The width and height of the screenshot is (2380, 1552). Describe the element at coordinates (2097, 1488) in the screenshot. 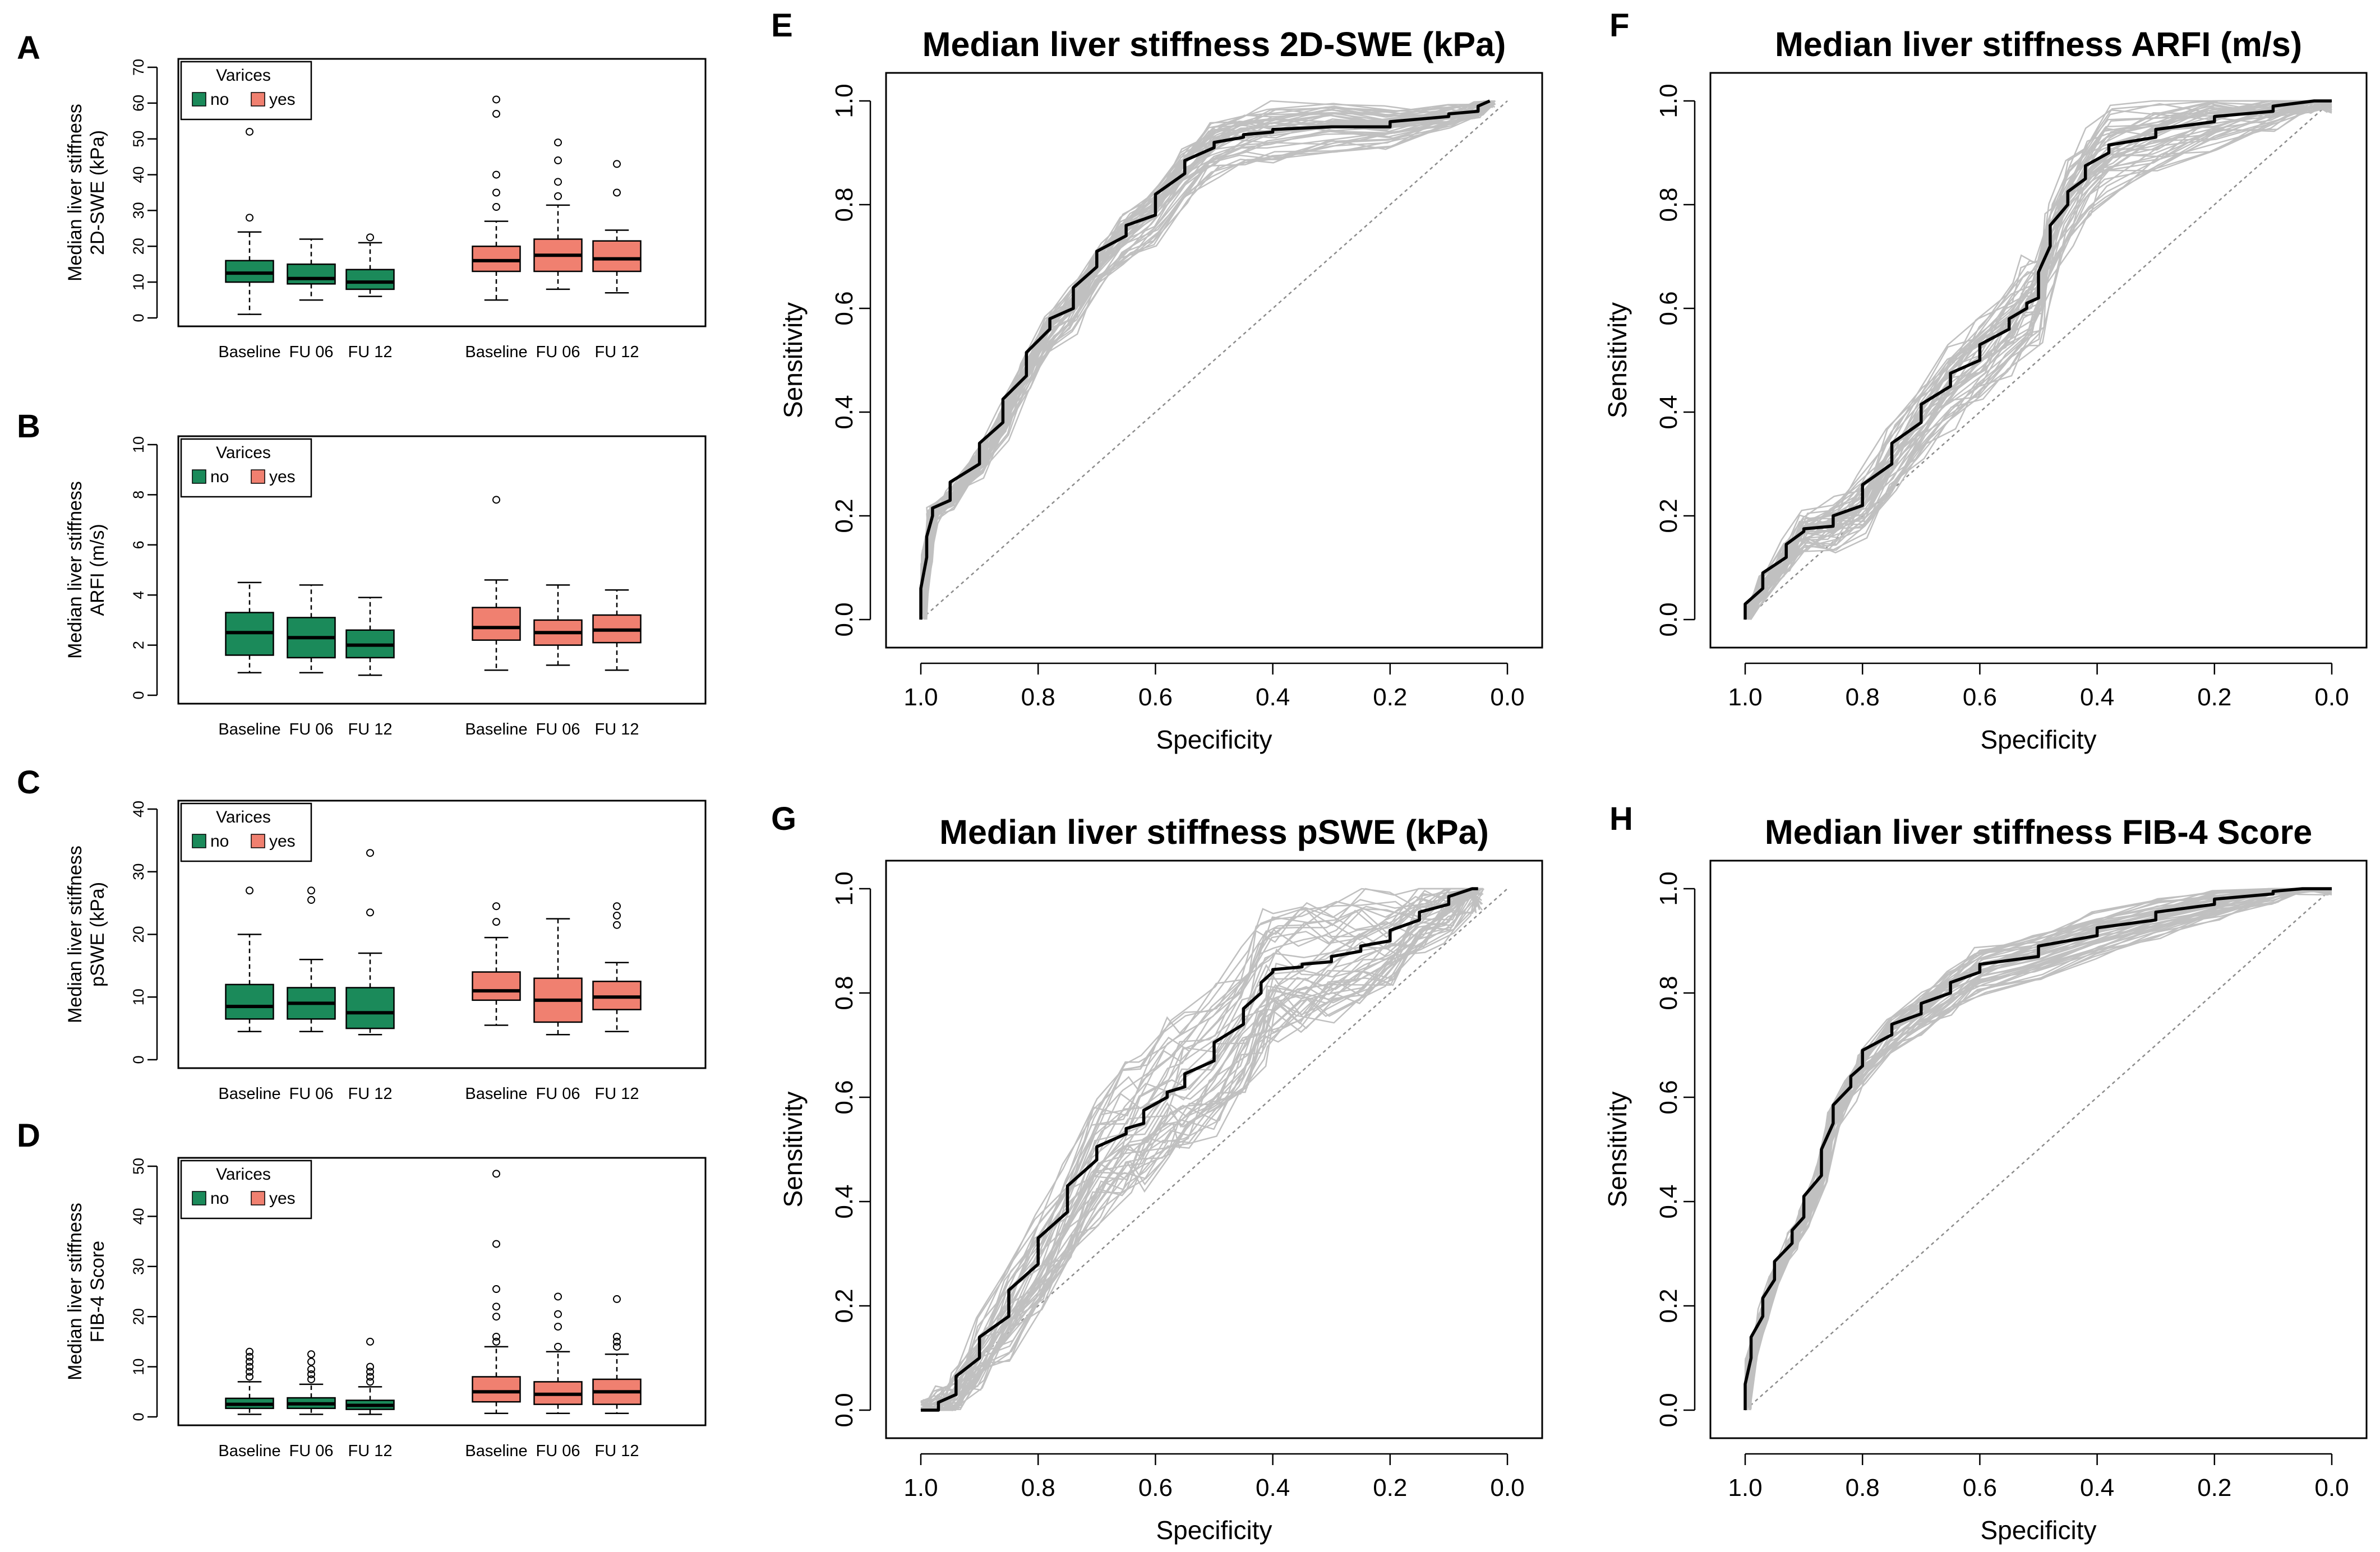

I see `x-tick-label: 0.4` at that location.